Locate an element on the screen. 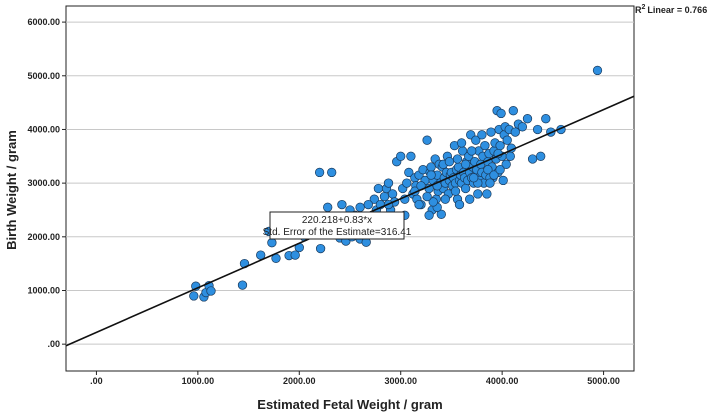  x-tick-label: .00 is located at coordinates (96, 381).